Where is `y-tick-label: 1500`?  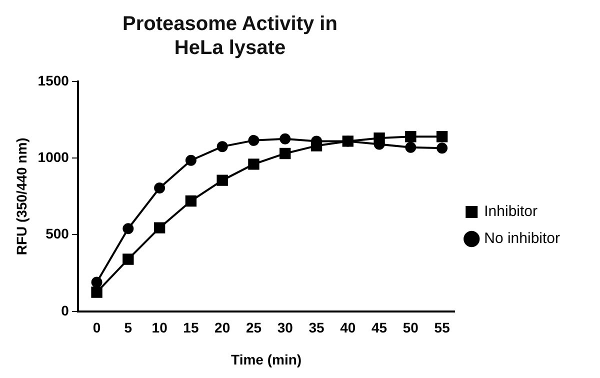
y-tick-label: 1500 is located at coordinates (54, 80).